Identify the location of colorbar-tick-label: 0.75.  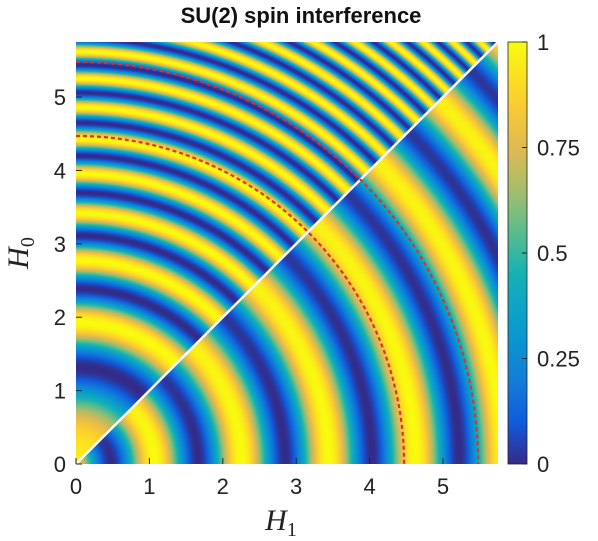
(558, 148).